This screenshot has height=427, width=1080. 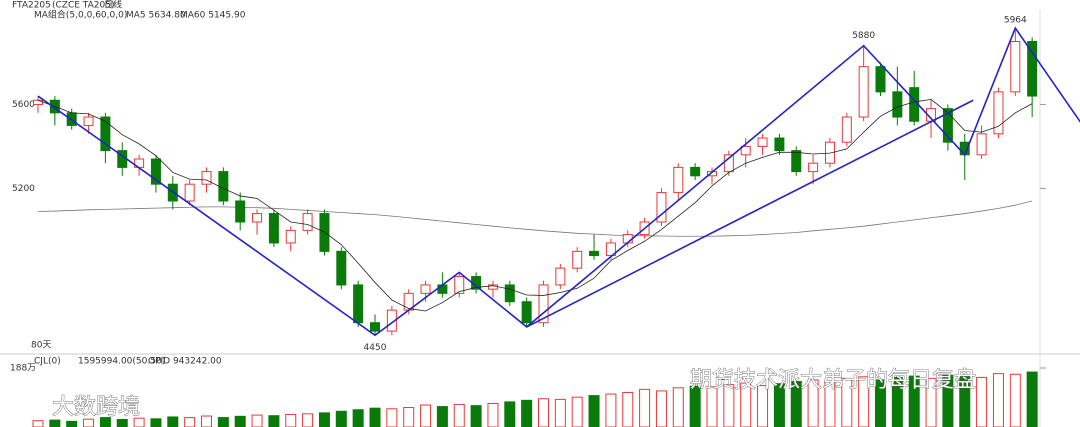 What do you see at coordinates (96, 407) in the screenshot?
I see `watermark: 大数跨境` at bounding box center [96, 407].